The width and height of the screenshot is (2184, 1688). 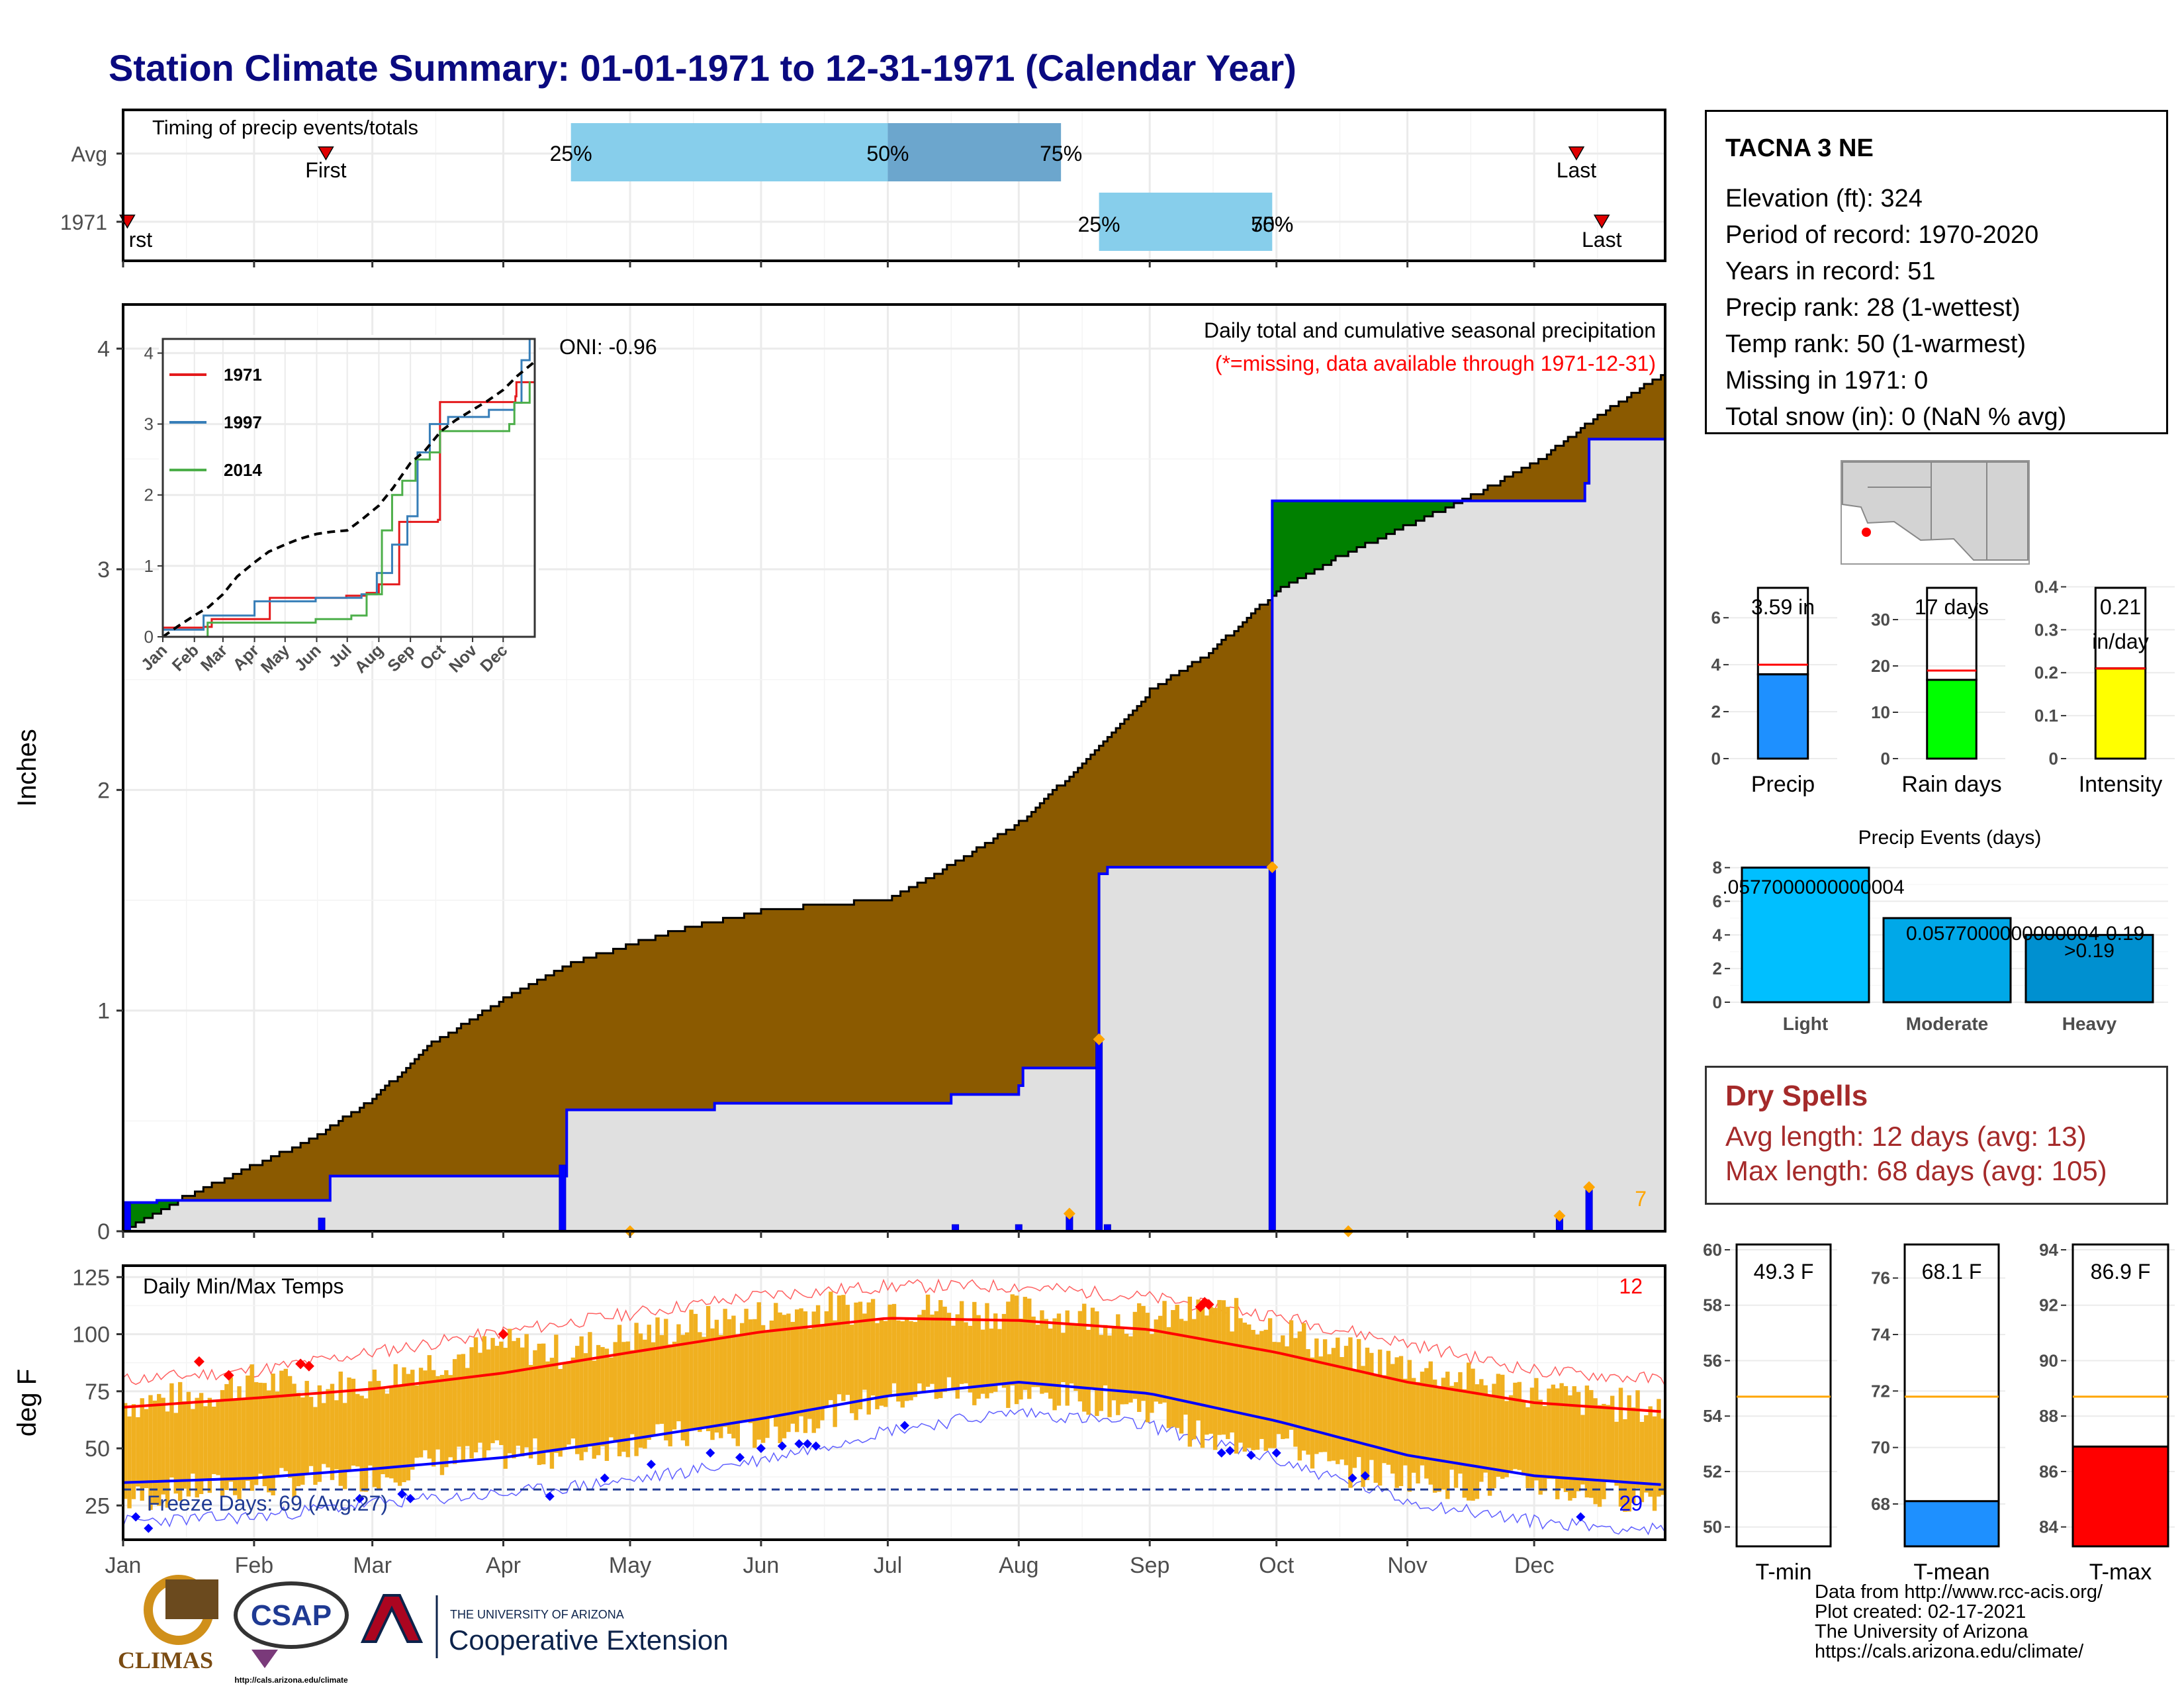 I want to click on inset-legend-label: 2014, so click(x=243, y=470).